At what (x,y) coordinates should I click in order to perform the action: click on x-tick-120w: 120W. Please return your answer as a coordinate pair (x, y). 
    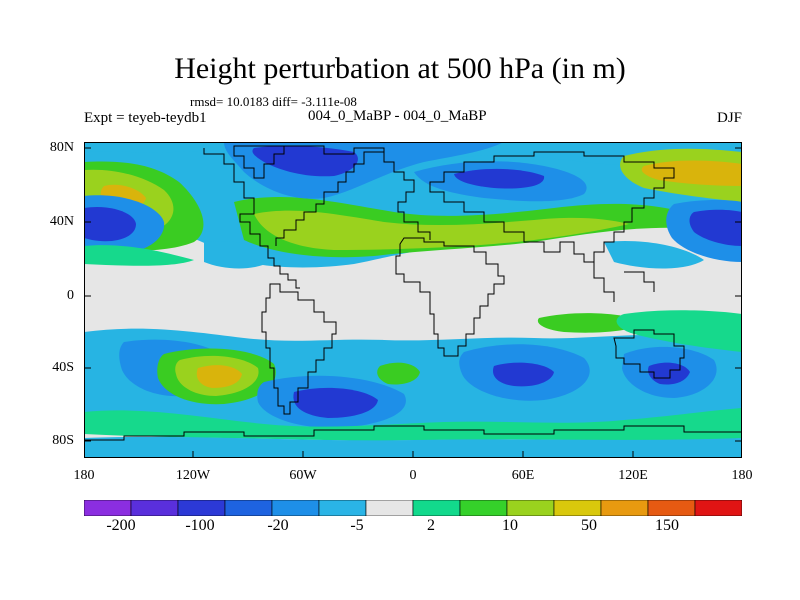
    Looking at the image, I should click on (193, 475).